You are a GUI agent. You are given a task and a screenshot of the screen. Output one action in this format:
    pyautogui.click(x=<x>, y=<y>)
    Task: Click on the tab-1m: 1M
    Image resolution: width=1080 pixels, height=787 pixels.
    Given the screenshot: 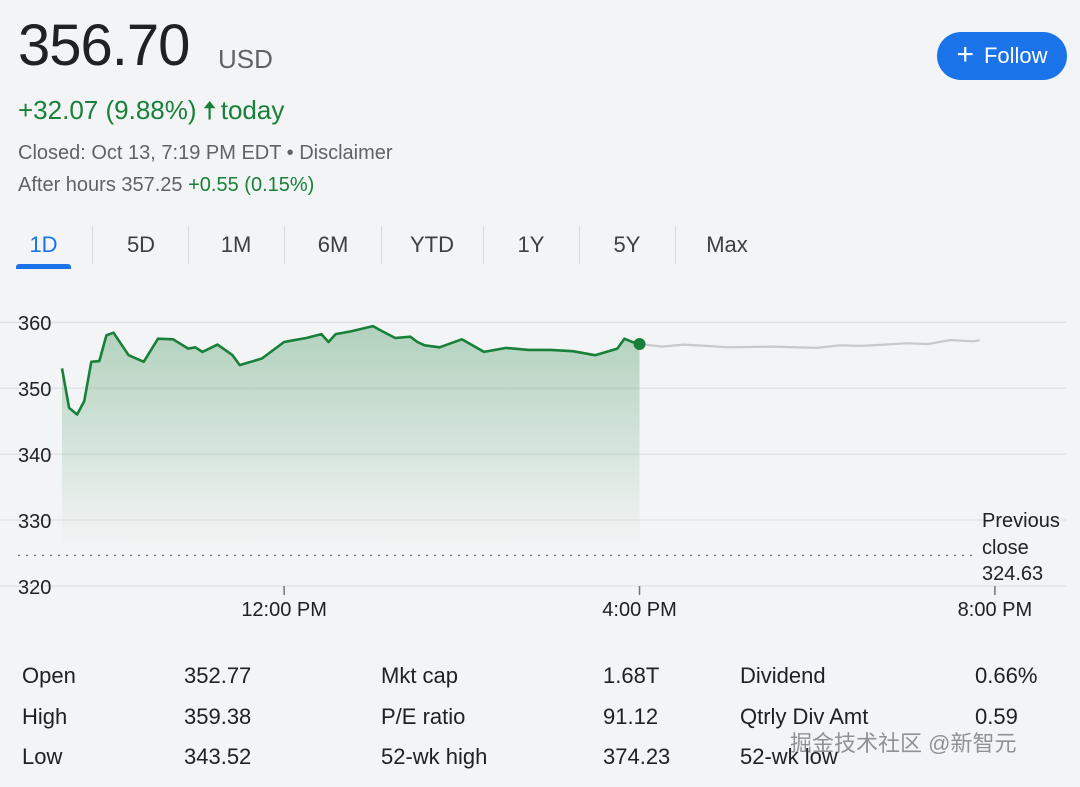 What is the action you would take?
    pyautogui.click(x=236, y=244)
    